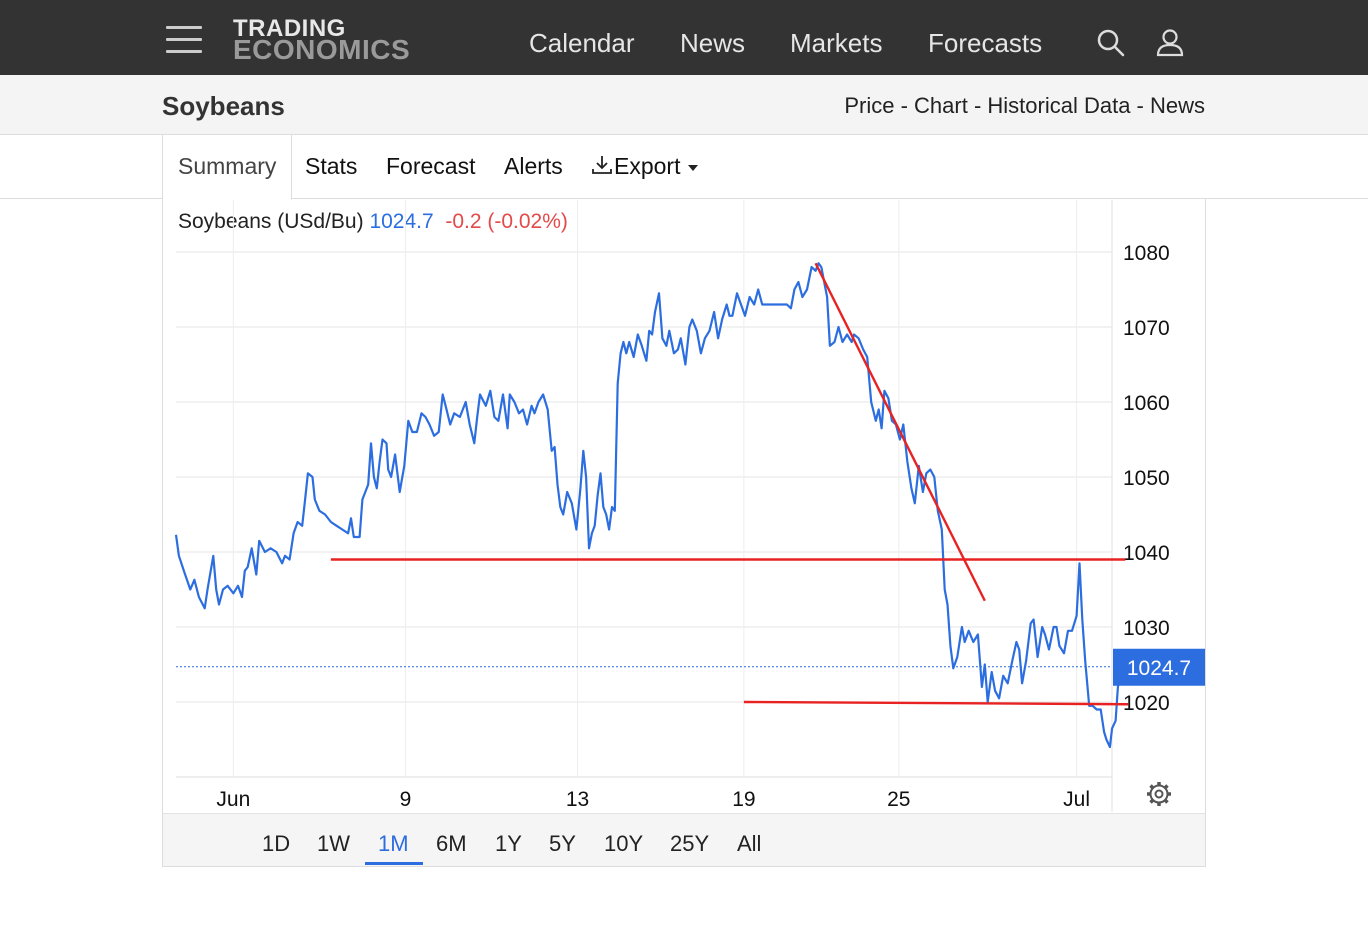  Describe the element at coordinates (647, 166) in the screenshot. I see `export-label: Export` at that location.